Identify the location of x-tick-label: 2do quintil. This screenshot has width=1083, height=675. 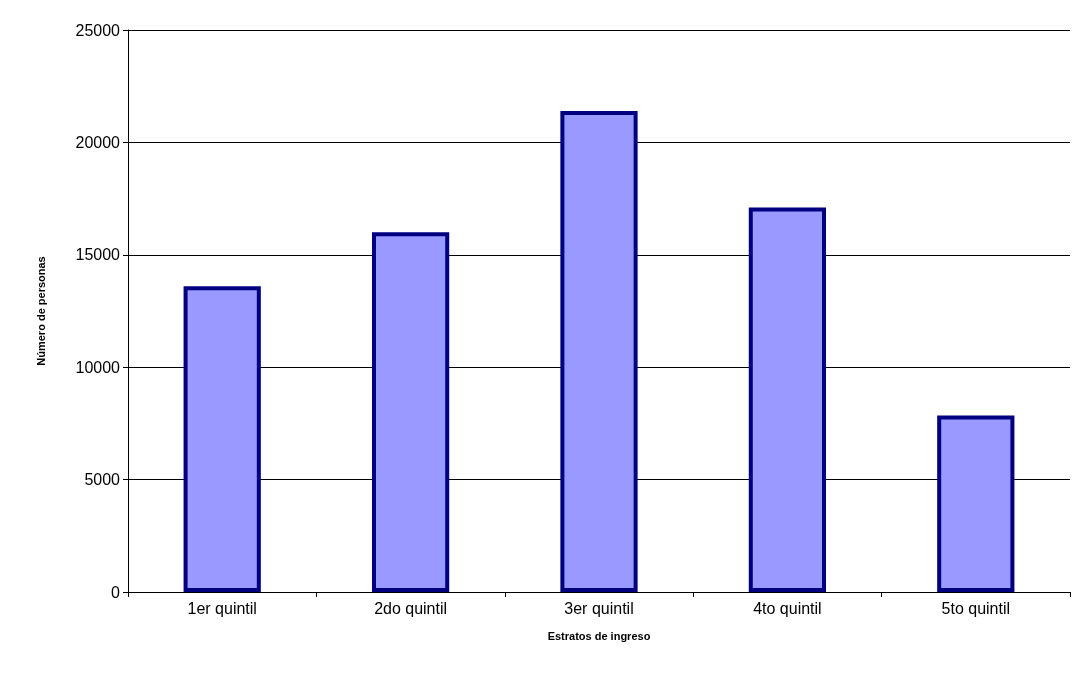
(411, 608).